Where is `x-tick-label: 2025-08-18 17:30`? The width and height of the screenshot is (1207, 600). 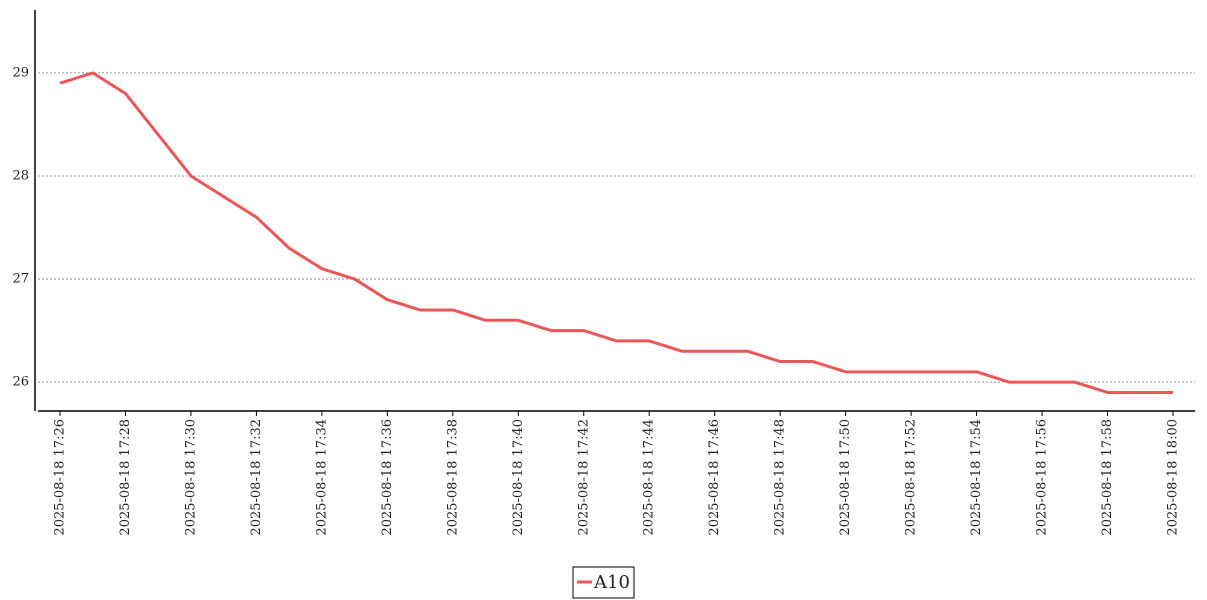
x-tick-label: 2025-08-18 17:30 is located at coordinates (190, 477).